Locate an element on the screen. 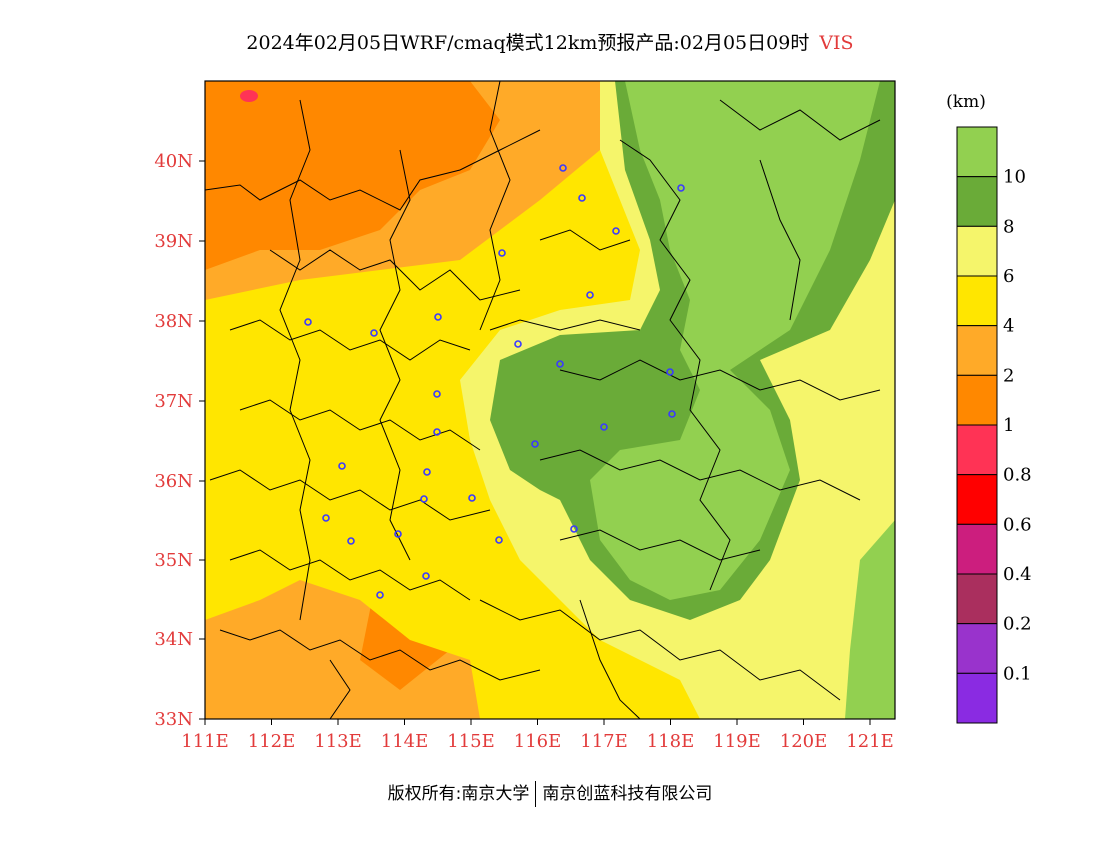 The image size is (1100, 850). lon-label: 112E is located at coordinates (272, 741).